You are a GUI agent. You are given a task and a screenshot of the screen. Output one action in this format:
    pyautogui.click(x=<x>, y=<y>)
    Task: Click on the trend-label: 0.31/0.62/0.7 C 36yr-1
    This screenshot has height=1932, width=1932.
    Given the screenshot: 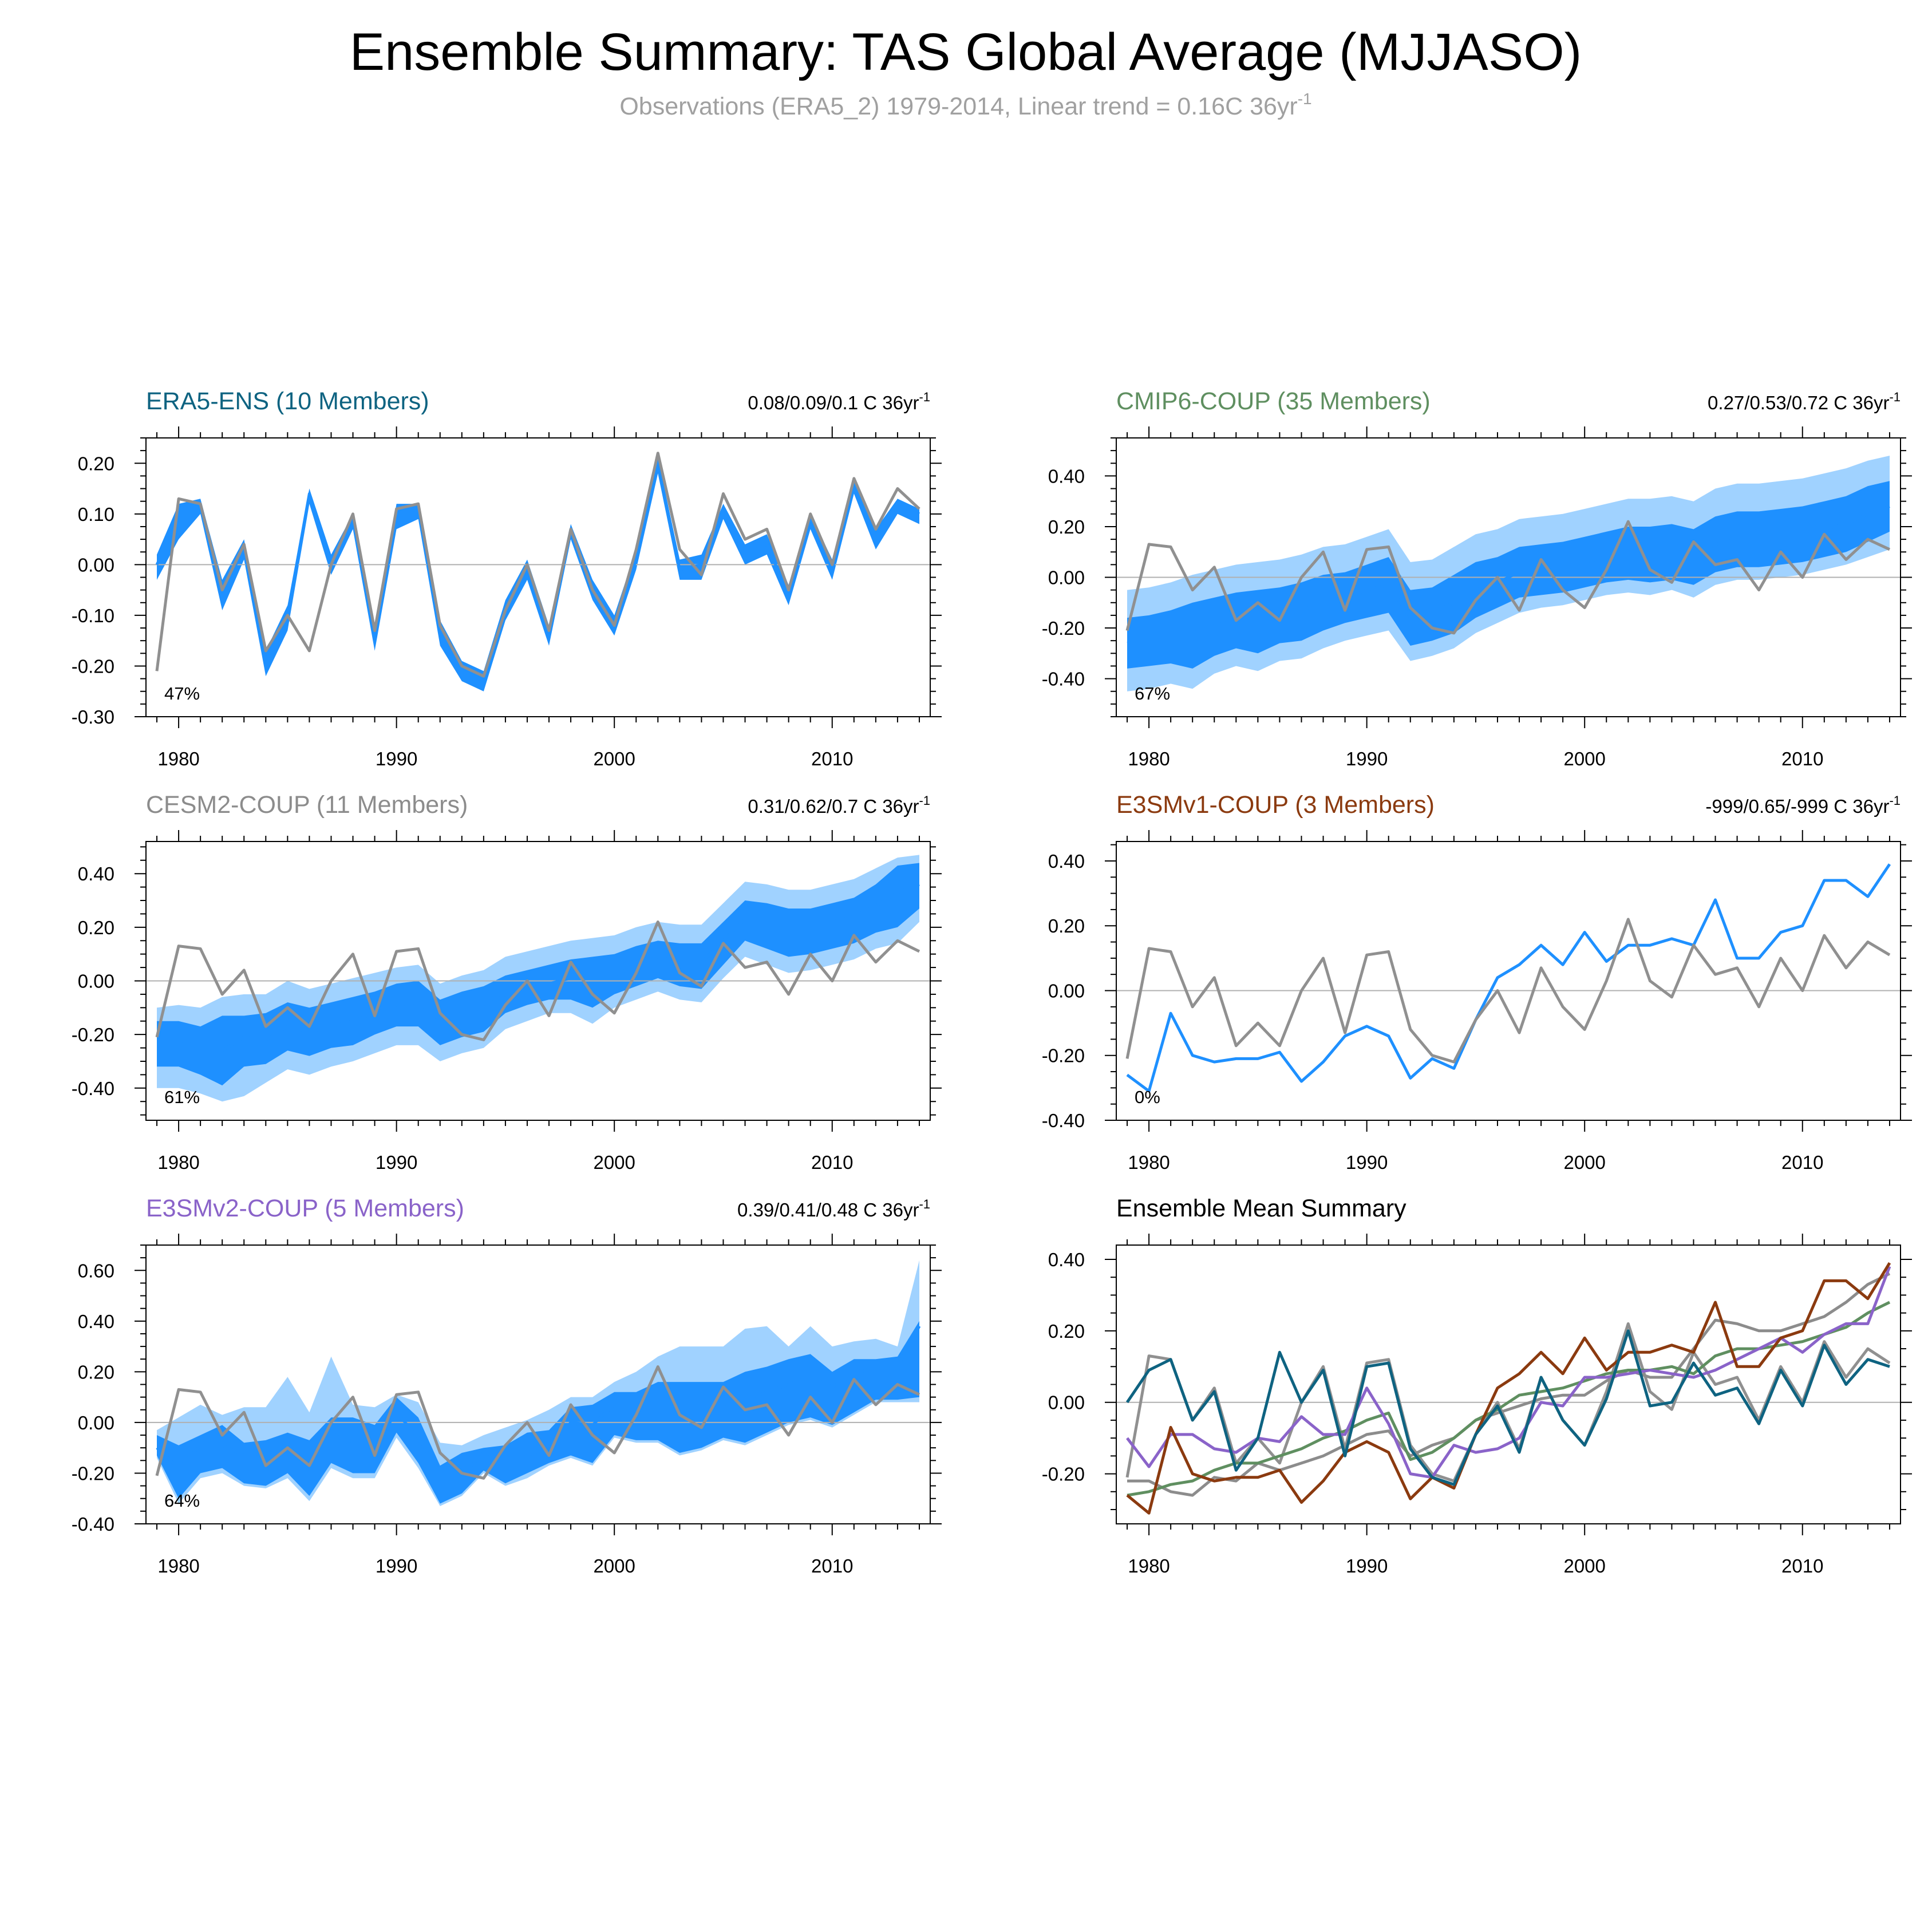 What is the action you would take?
    pyautogui.click(x=839, y=805)
    